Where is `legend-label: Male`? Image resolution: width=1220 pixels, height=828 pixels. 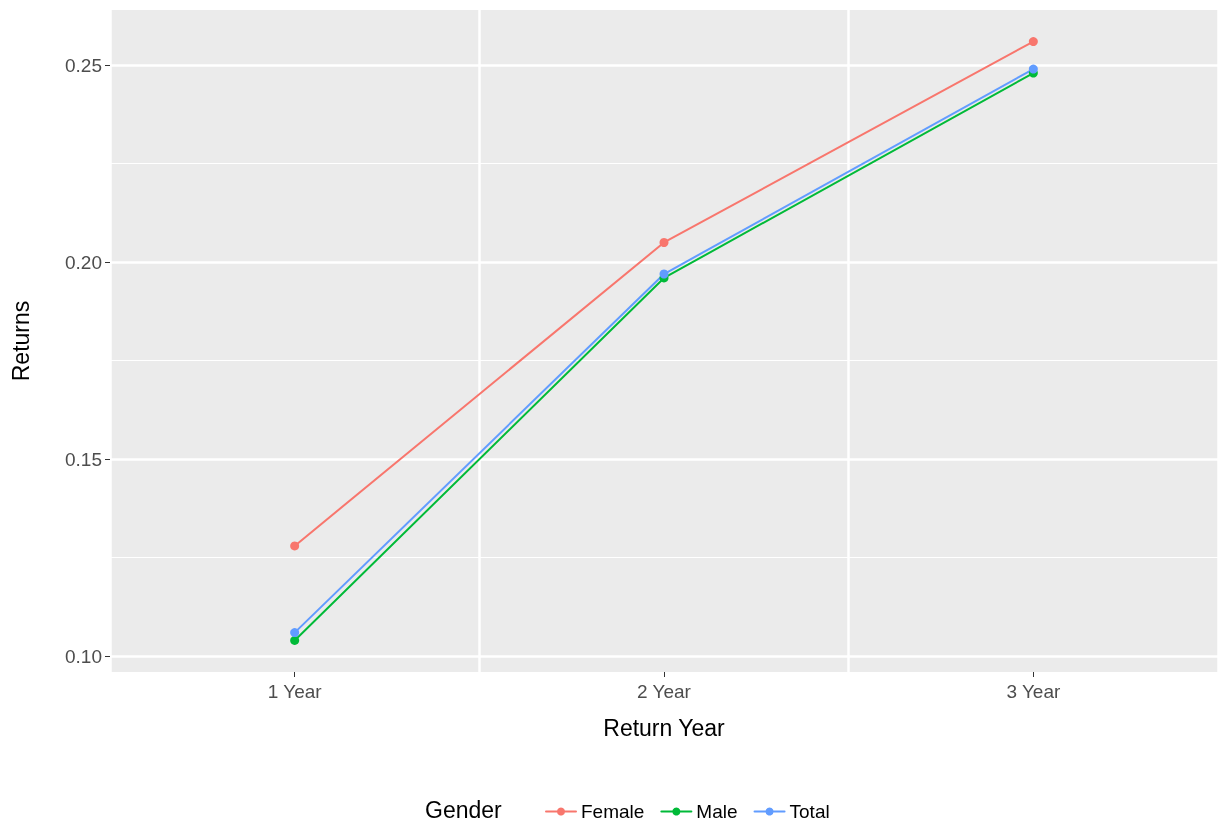 legend-label: Male is located at coordinates (717, 811).